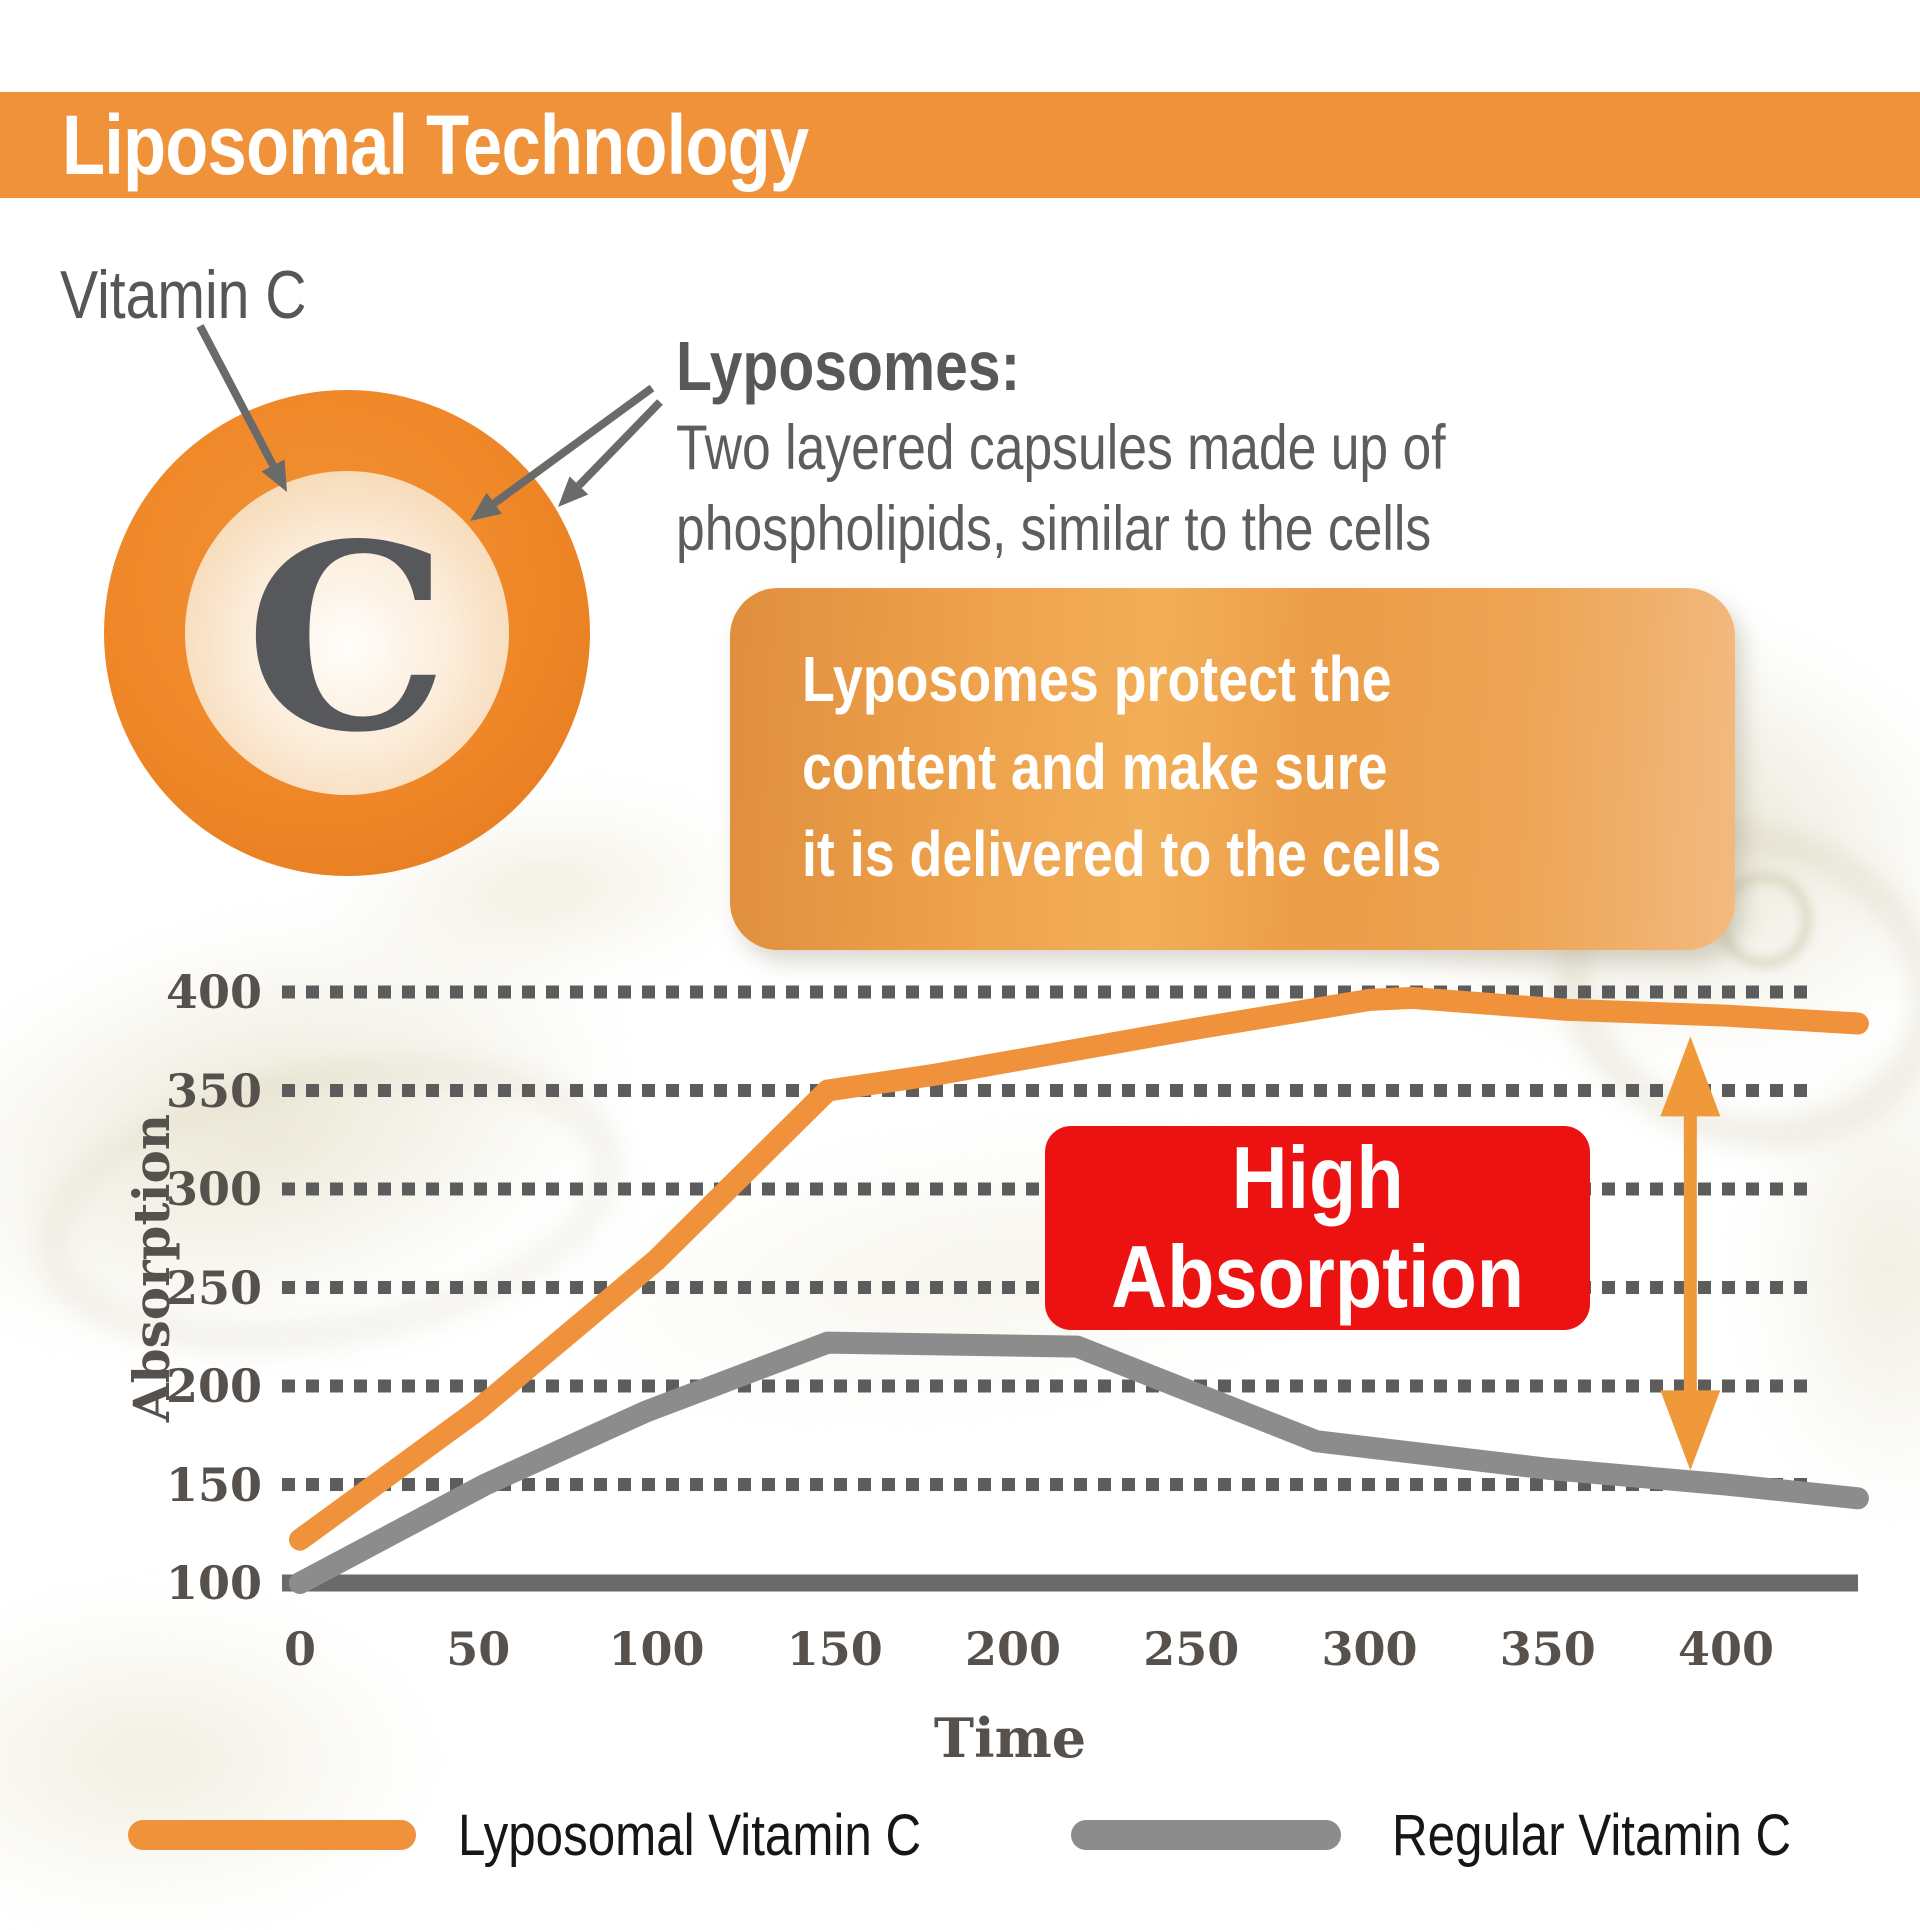 The height and width of the screenshot is (1930, 1920). What do you see at coordinates (486, 506) in the screenshot?
I see `liposome-arrow-outer-head` at bounding box center [486, 506].